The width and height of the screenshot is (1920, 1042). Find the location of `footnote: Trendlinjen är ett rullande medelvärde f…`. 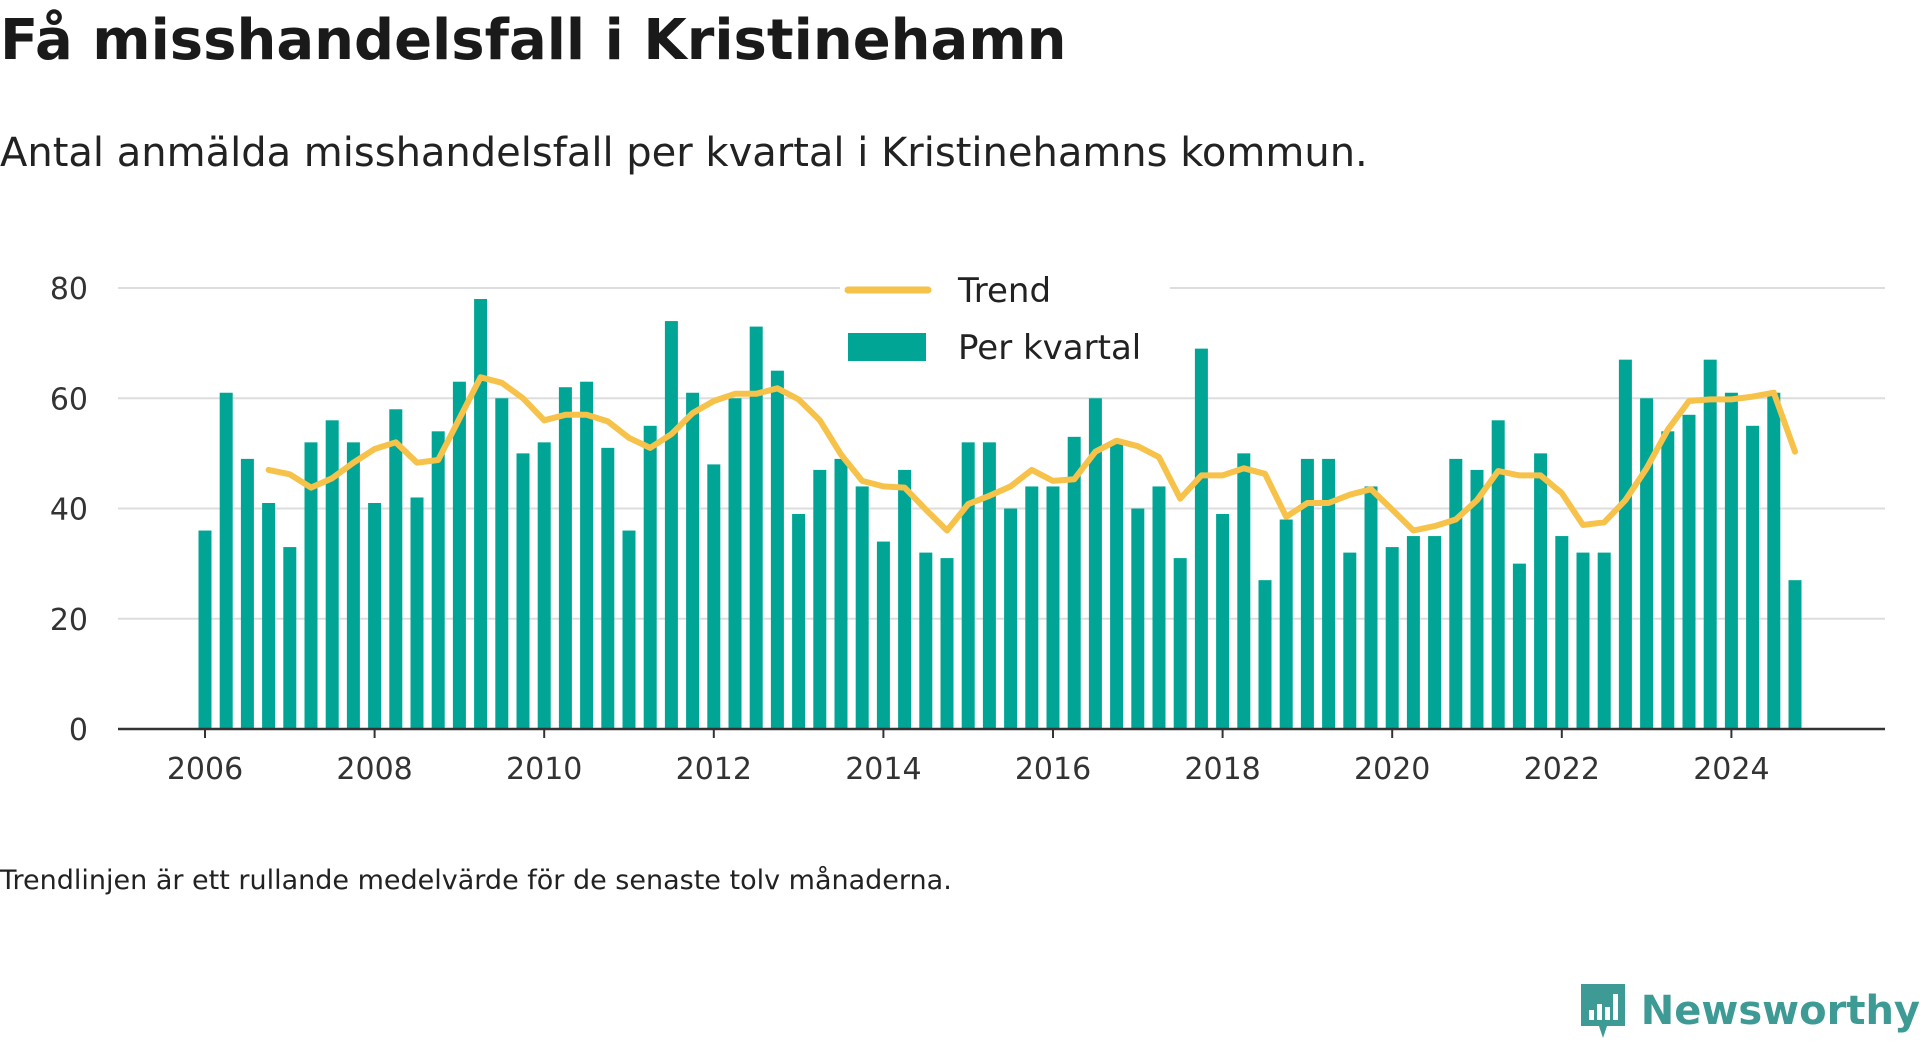

footnote: Trendlinjen är ett rullande medelvärde f… is located at coordinates (476, 880).